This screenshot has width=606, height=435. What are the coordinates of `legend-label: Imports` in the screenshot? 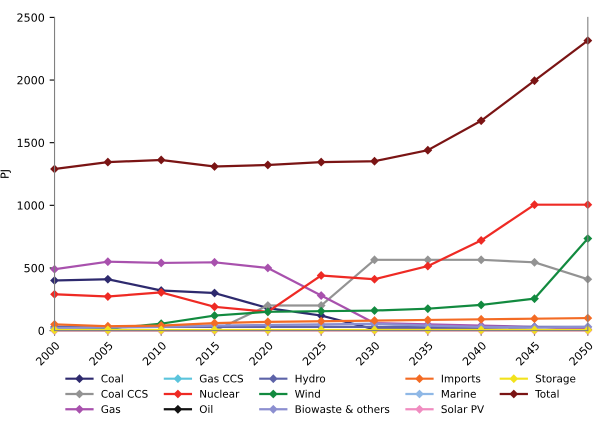 It's located at (461, 379).